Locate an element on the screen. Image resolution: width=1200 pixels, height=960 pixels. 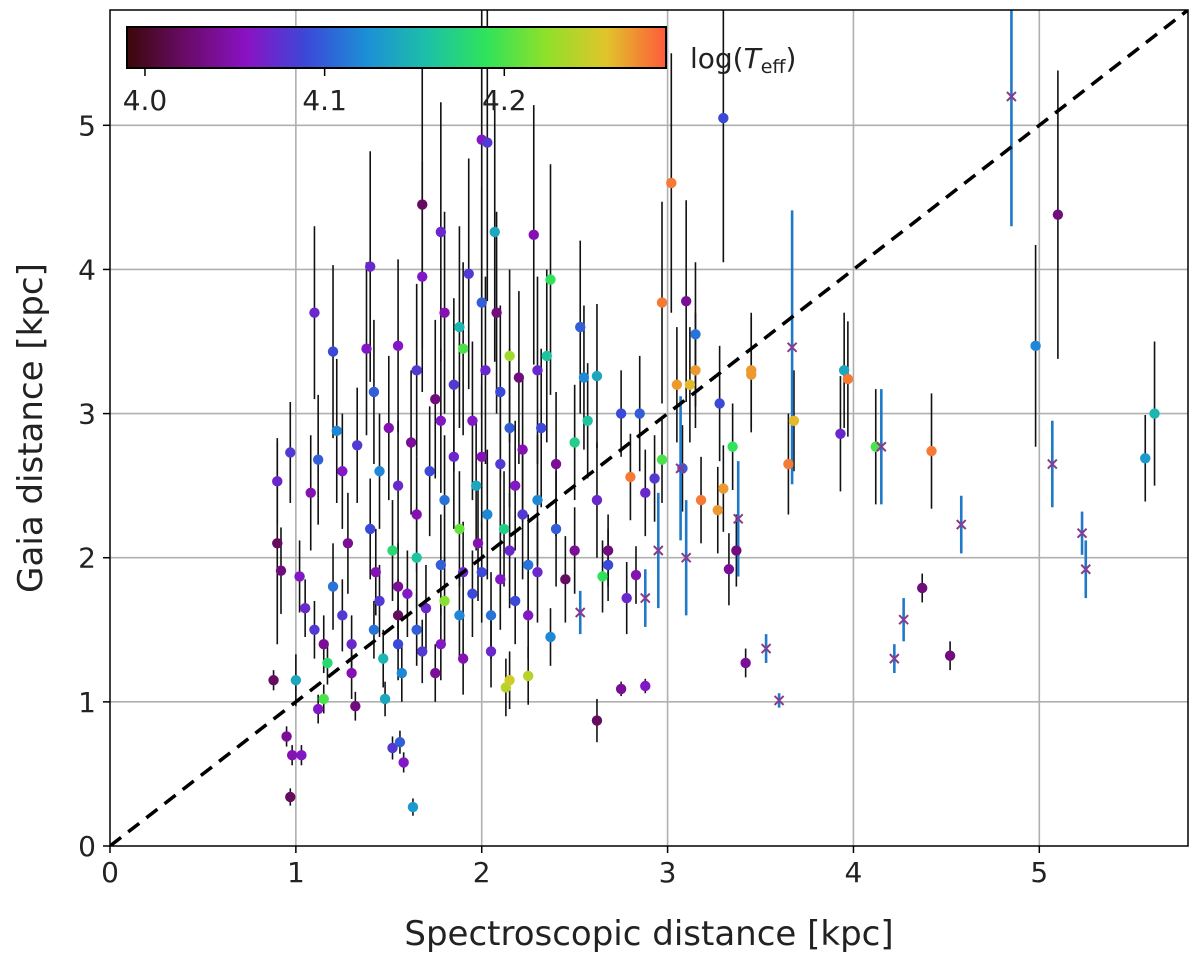
y-tick-label: 0 is located at coordinates (87, 846).